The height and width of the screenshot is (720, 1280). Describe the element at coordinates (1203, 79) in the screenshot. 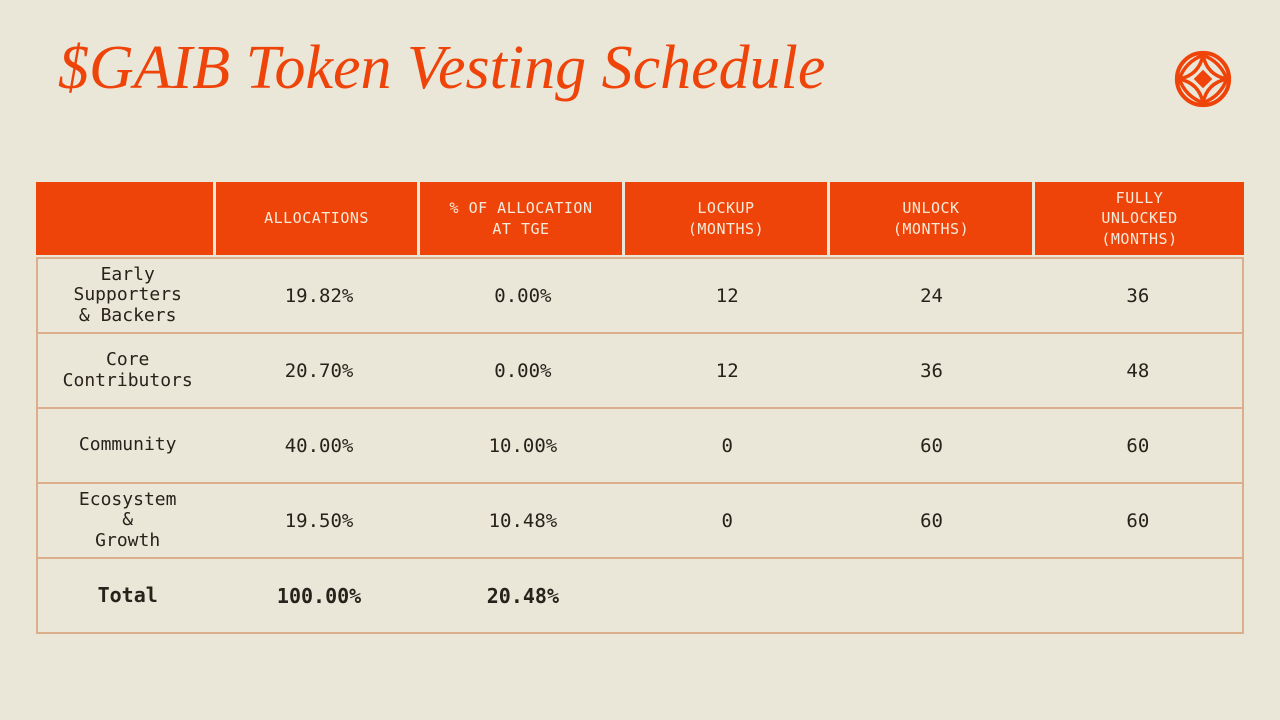

I see `gaib-logo-icon` at that location.